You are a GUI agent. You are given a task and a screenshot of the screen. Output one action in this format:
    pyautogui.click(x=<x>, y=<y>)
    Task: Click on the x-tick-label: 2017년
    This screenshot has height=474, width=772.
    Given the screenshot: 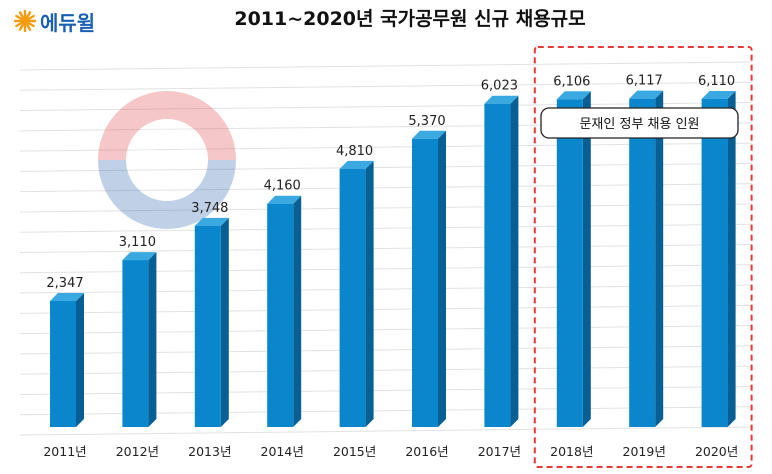 What is the action you would take?
    pyautogui.click(x=499, y=451)
    